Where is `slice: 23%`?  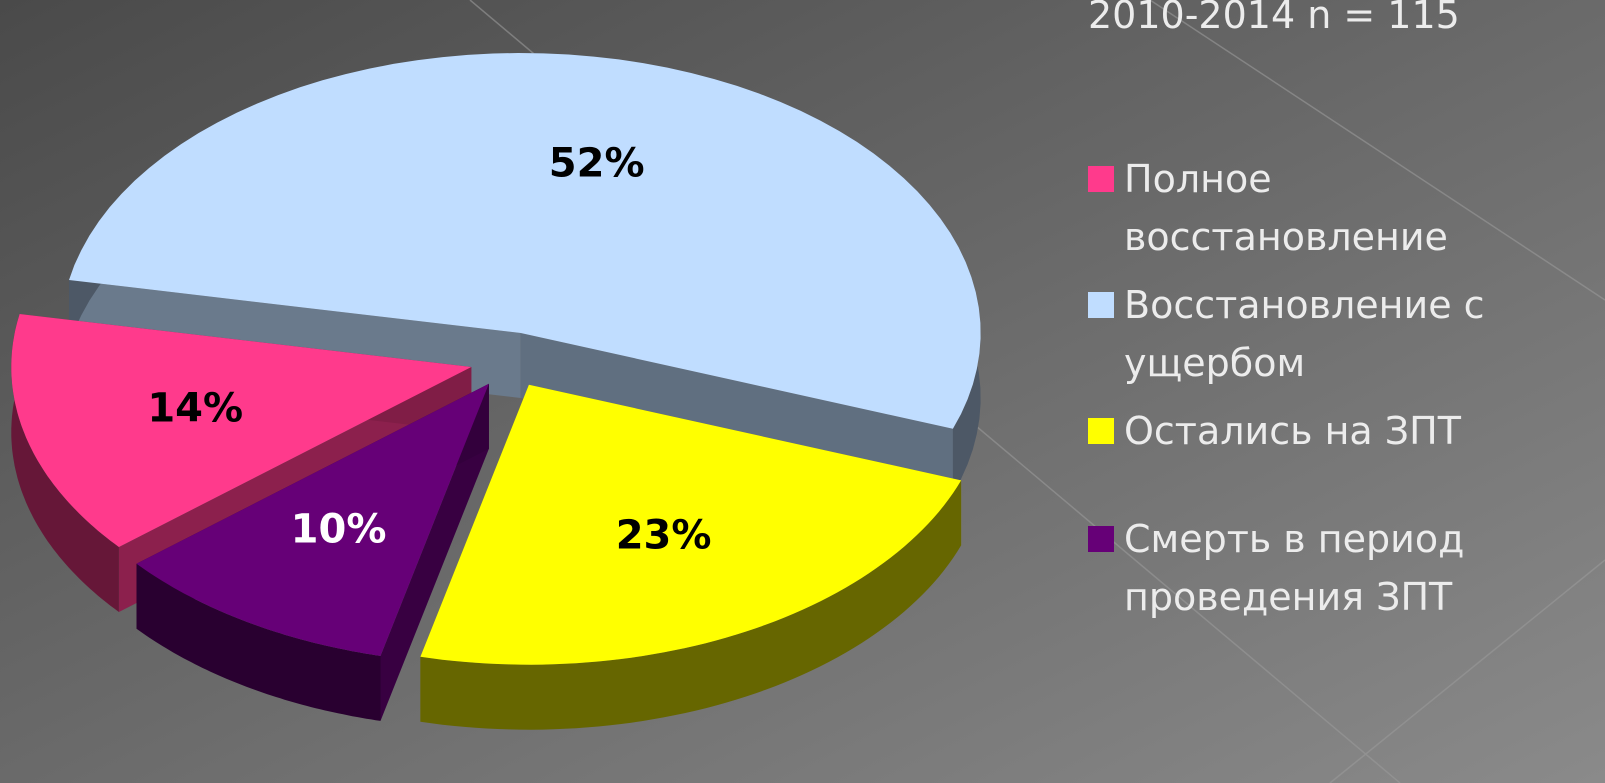
slice: 23% is located at coordinates (691, 557).